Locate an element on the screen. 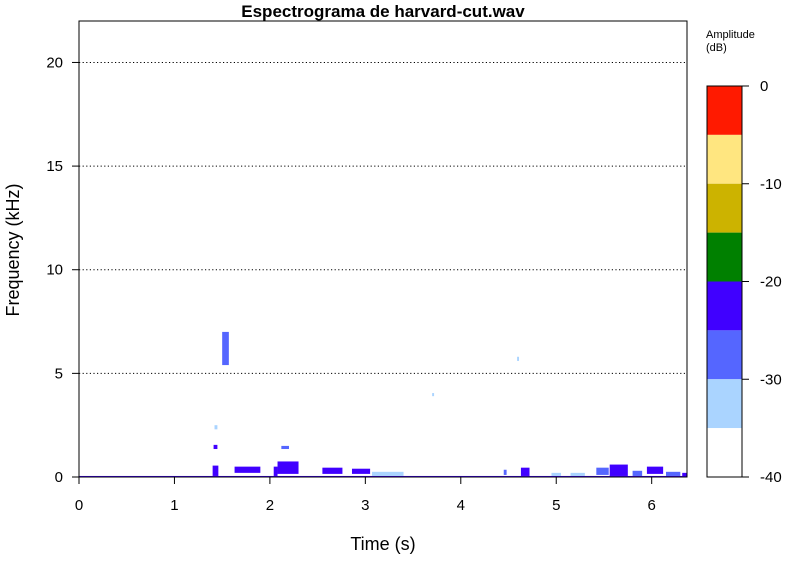  x-tick-label: 6 is located at coordinates (652, 505).